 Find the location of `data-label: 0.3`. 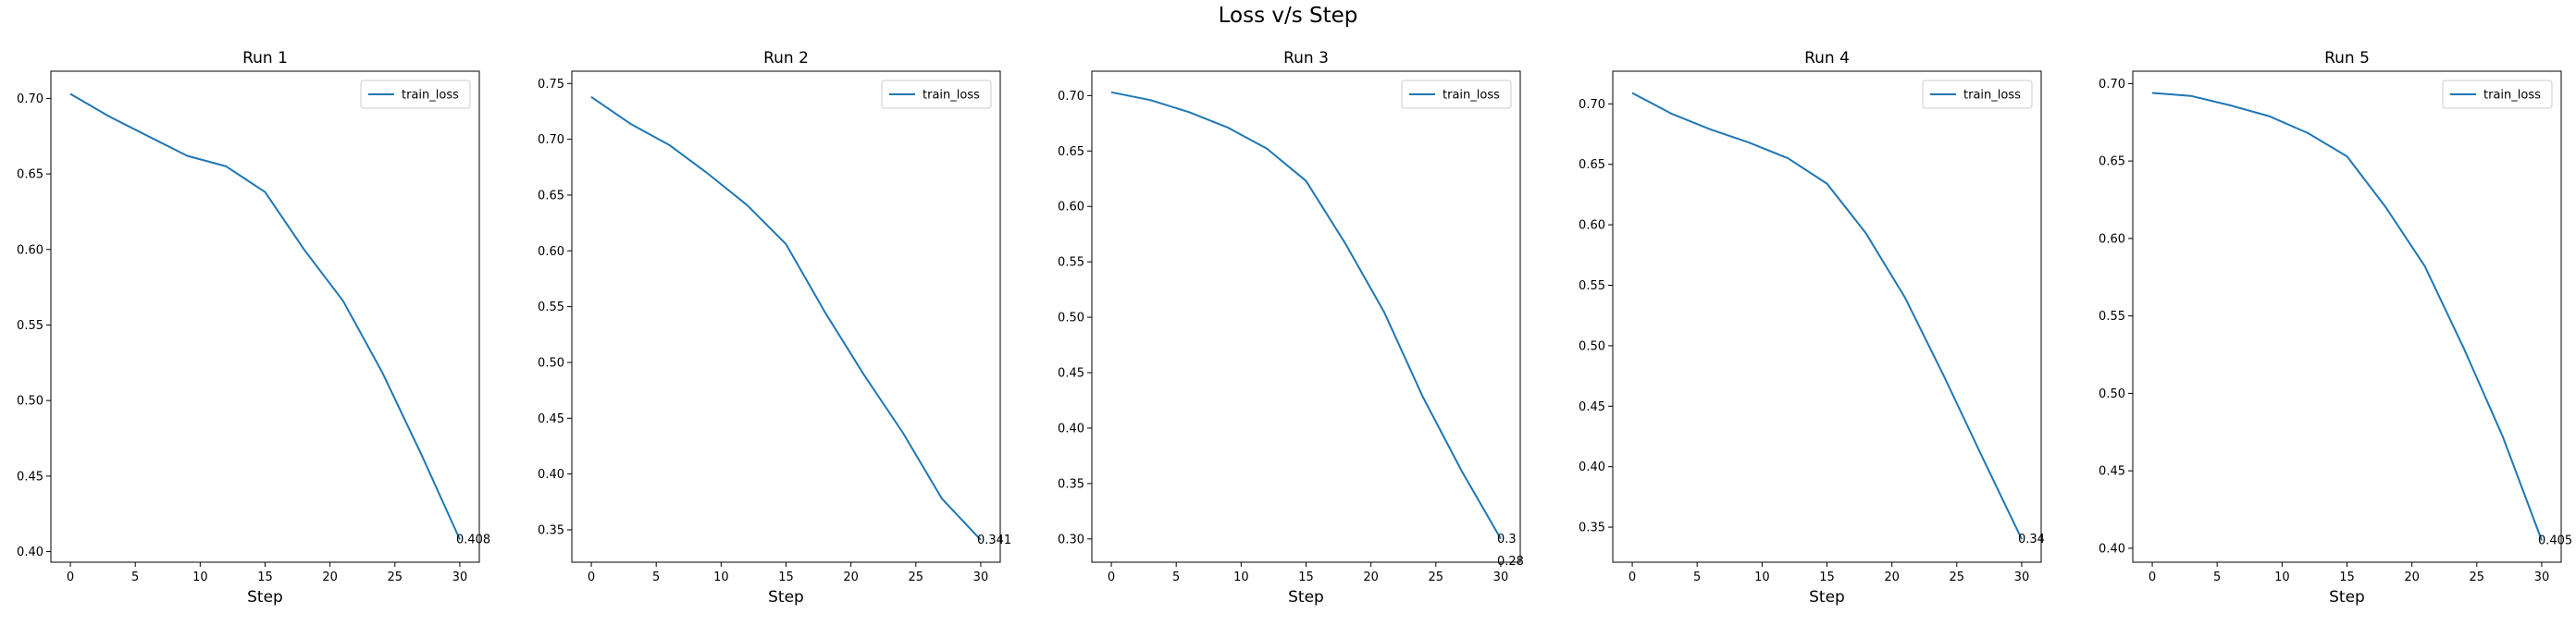

data-label: 0.3 is located at coordinates (1507, 539).